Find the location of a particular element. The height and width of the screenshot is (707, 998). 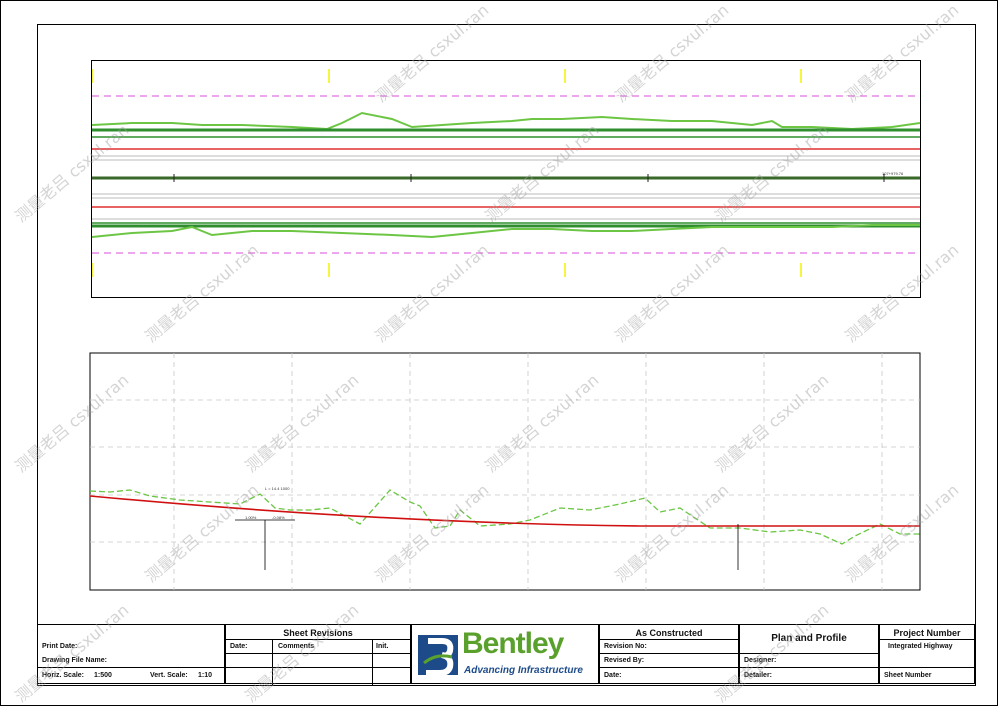

as-constructed-title: As Constructed is located at coordinates (669, 633).